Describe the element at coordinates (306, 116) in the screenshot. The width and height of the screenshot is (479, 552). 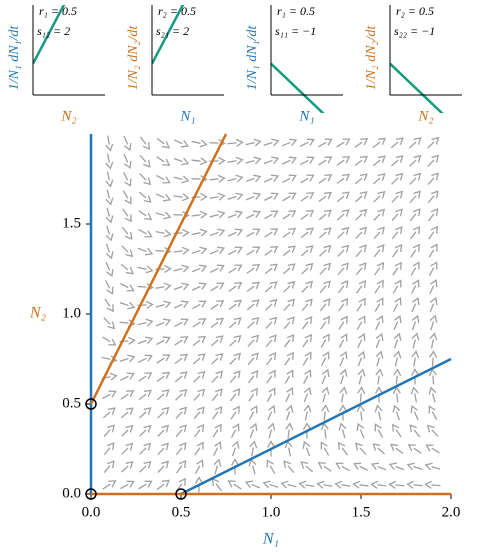
I see `x-axis-label: N₁` at that location.